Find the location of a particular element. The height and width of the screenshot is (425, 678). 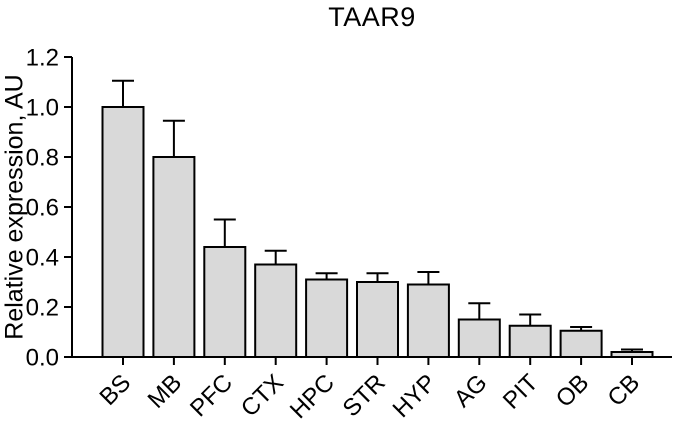

bar-ag is located at coordinates (479, 338).